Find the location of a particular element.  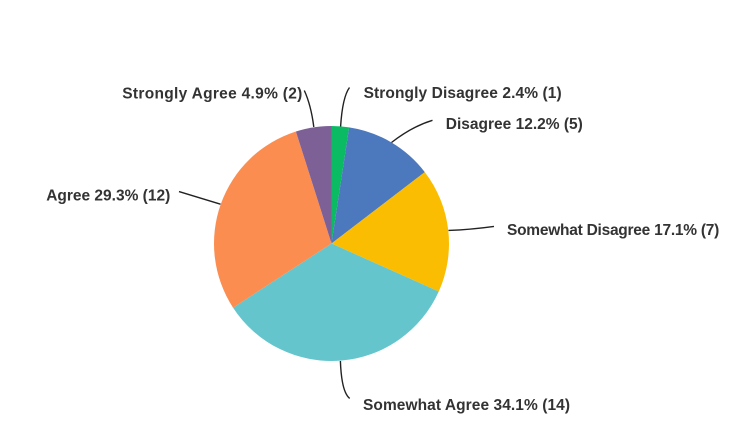

svg-text: Somewhat Agree 34.1% (14) is located at coordinates (466, 405).